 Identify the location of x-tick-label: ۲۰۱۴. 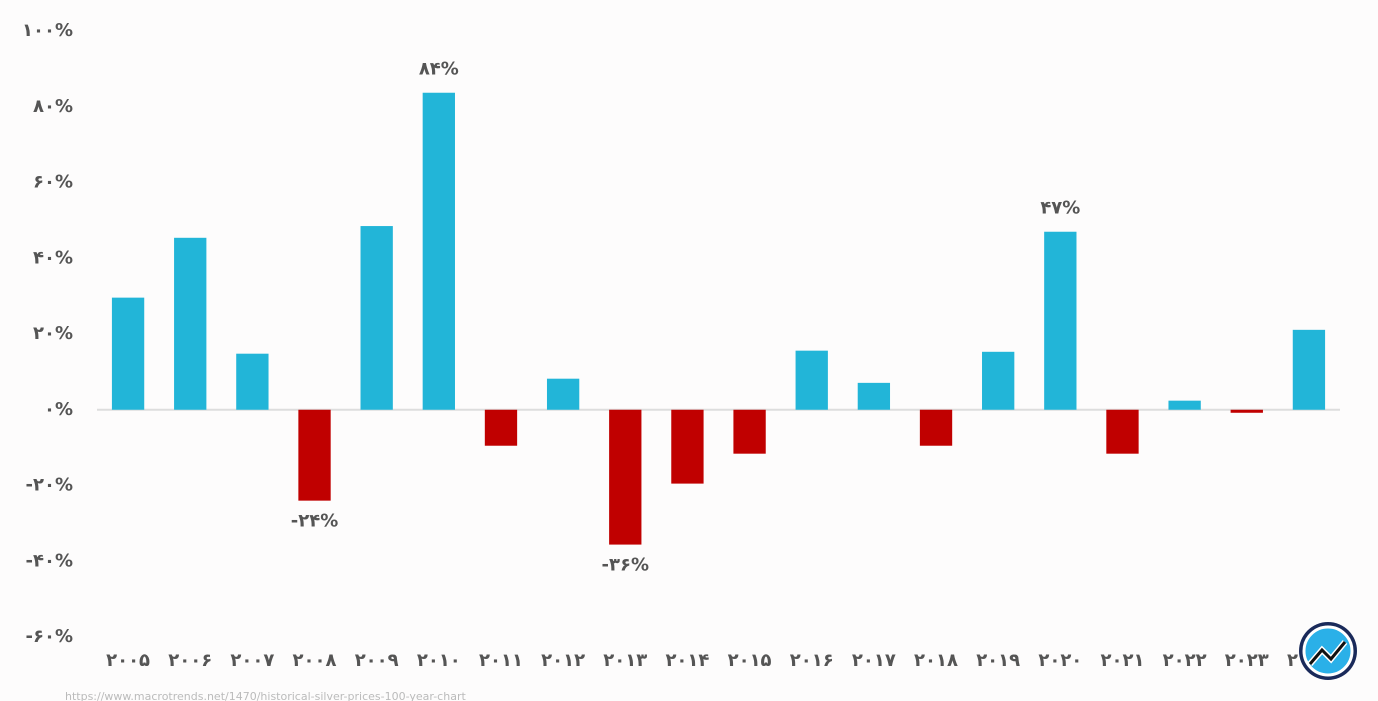
(687, 660).